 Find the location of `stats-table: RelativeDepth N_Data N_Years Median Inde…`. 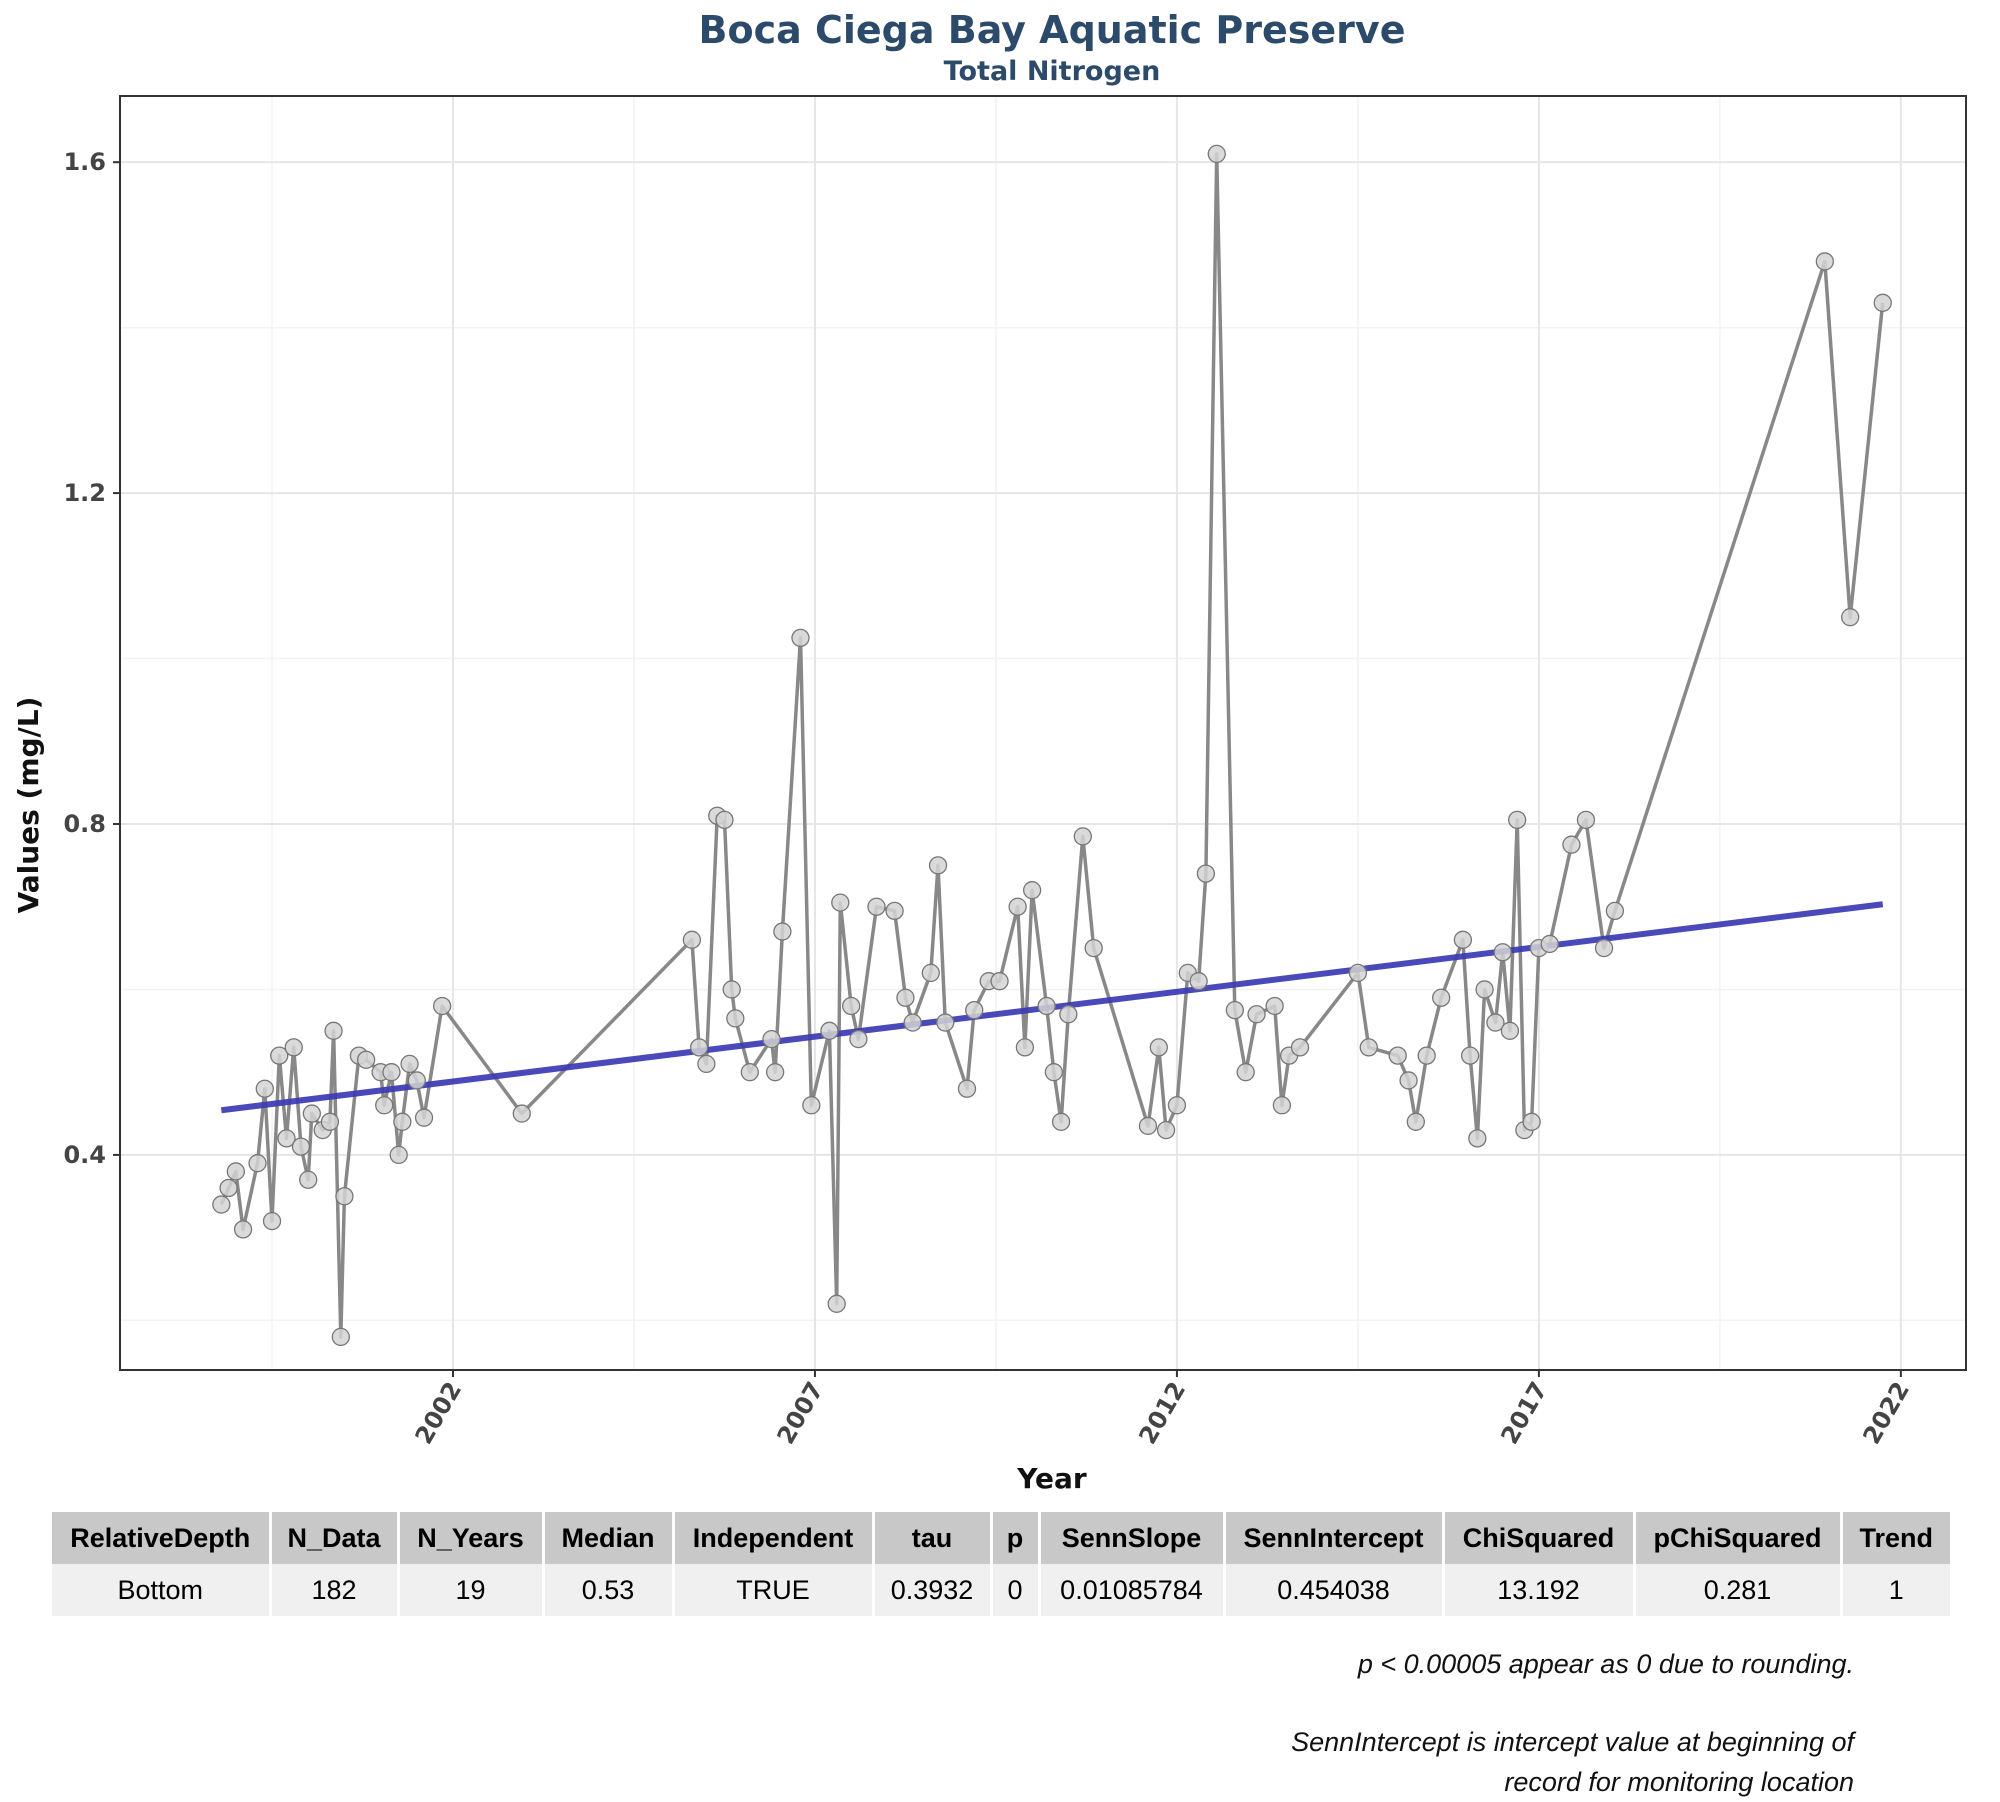

stats-table: RelativeDepth N_Data N_Years Median Inde… is located at coordinates (1001, 1564).